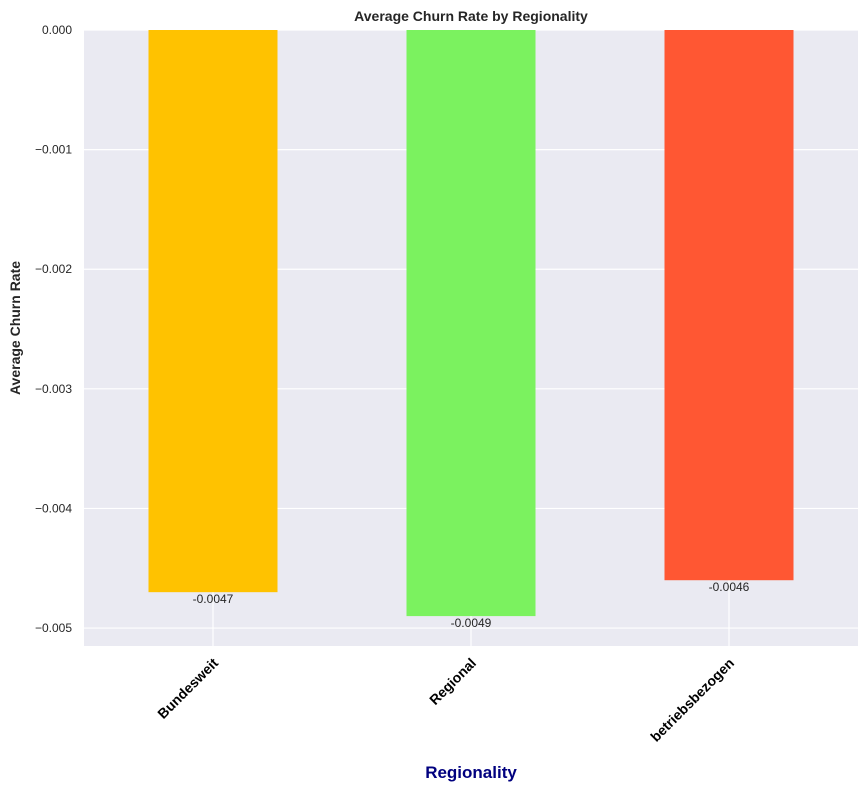 The width and height of the screenshot is (868, 792). I want to click on bar-data-label: -0.0047, so click(213, 599).